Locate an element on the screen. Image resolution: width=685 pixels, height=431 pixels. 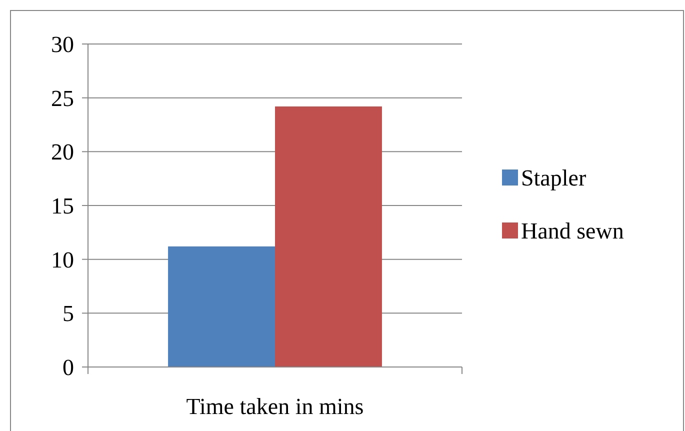
y-tick-label: 5 is located at coordinates (68, 313).